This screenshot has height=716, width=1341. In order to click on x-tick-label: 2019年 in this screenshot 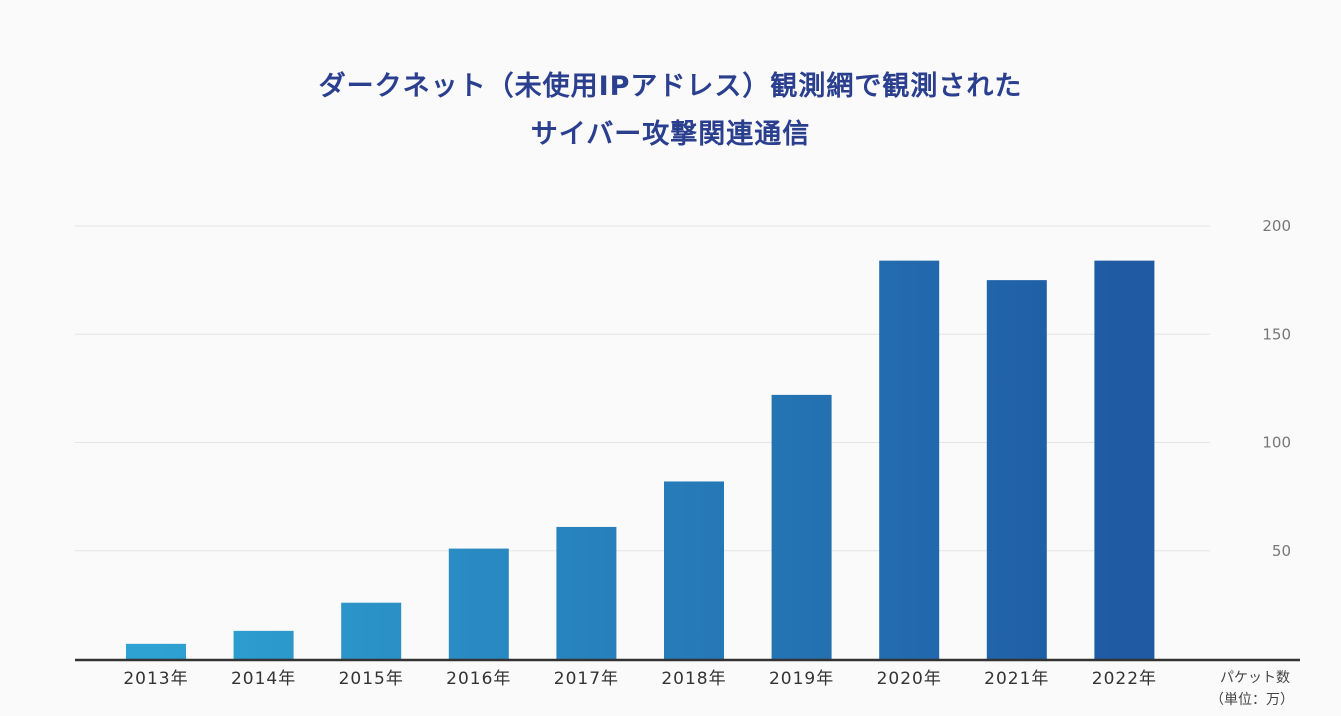, I will do `click(801, 679)`.